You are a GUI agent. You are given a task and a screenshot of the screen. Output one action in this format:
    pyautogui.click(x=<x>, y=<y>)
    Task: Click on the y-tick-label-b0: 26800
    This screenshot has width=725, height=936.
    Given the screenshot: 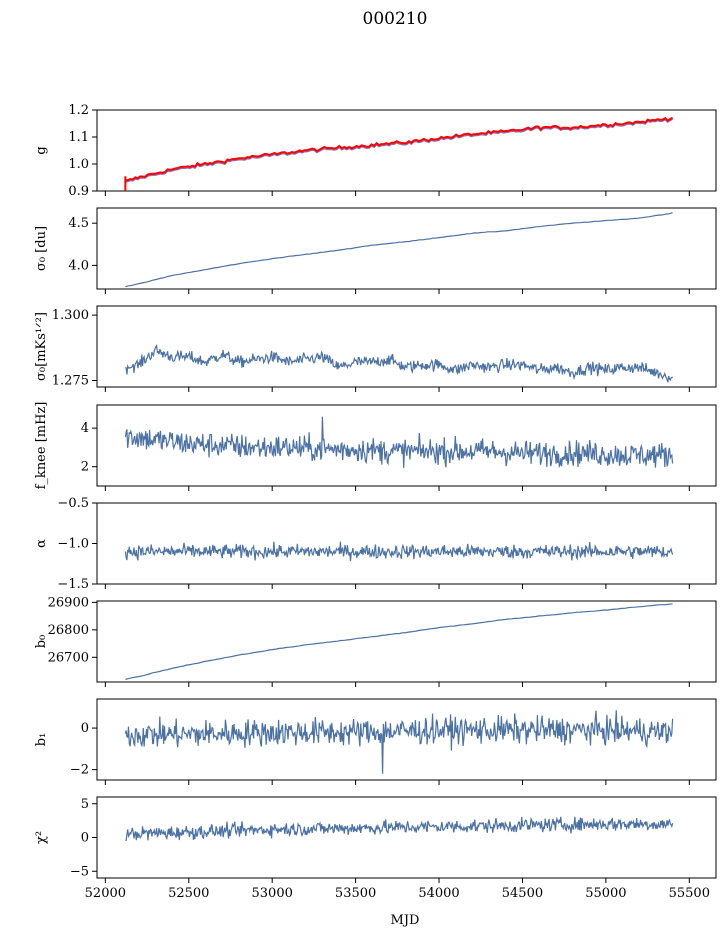 What is the action you would take?
    pyautogui.click(x=68, y=630)
    